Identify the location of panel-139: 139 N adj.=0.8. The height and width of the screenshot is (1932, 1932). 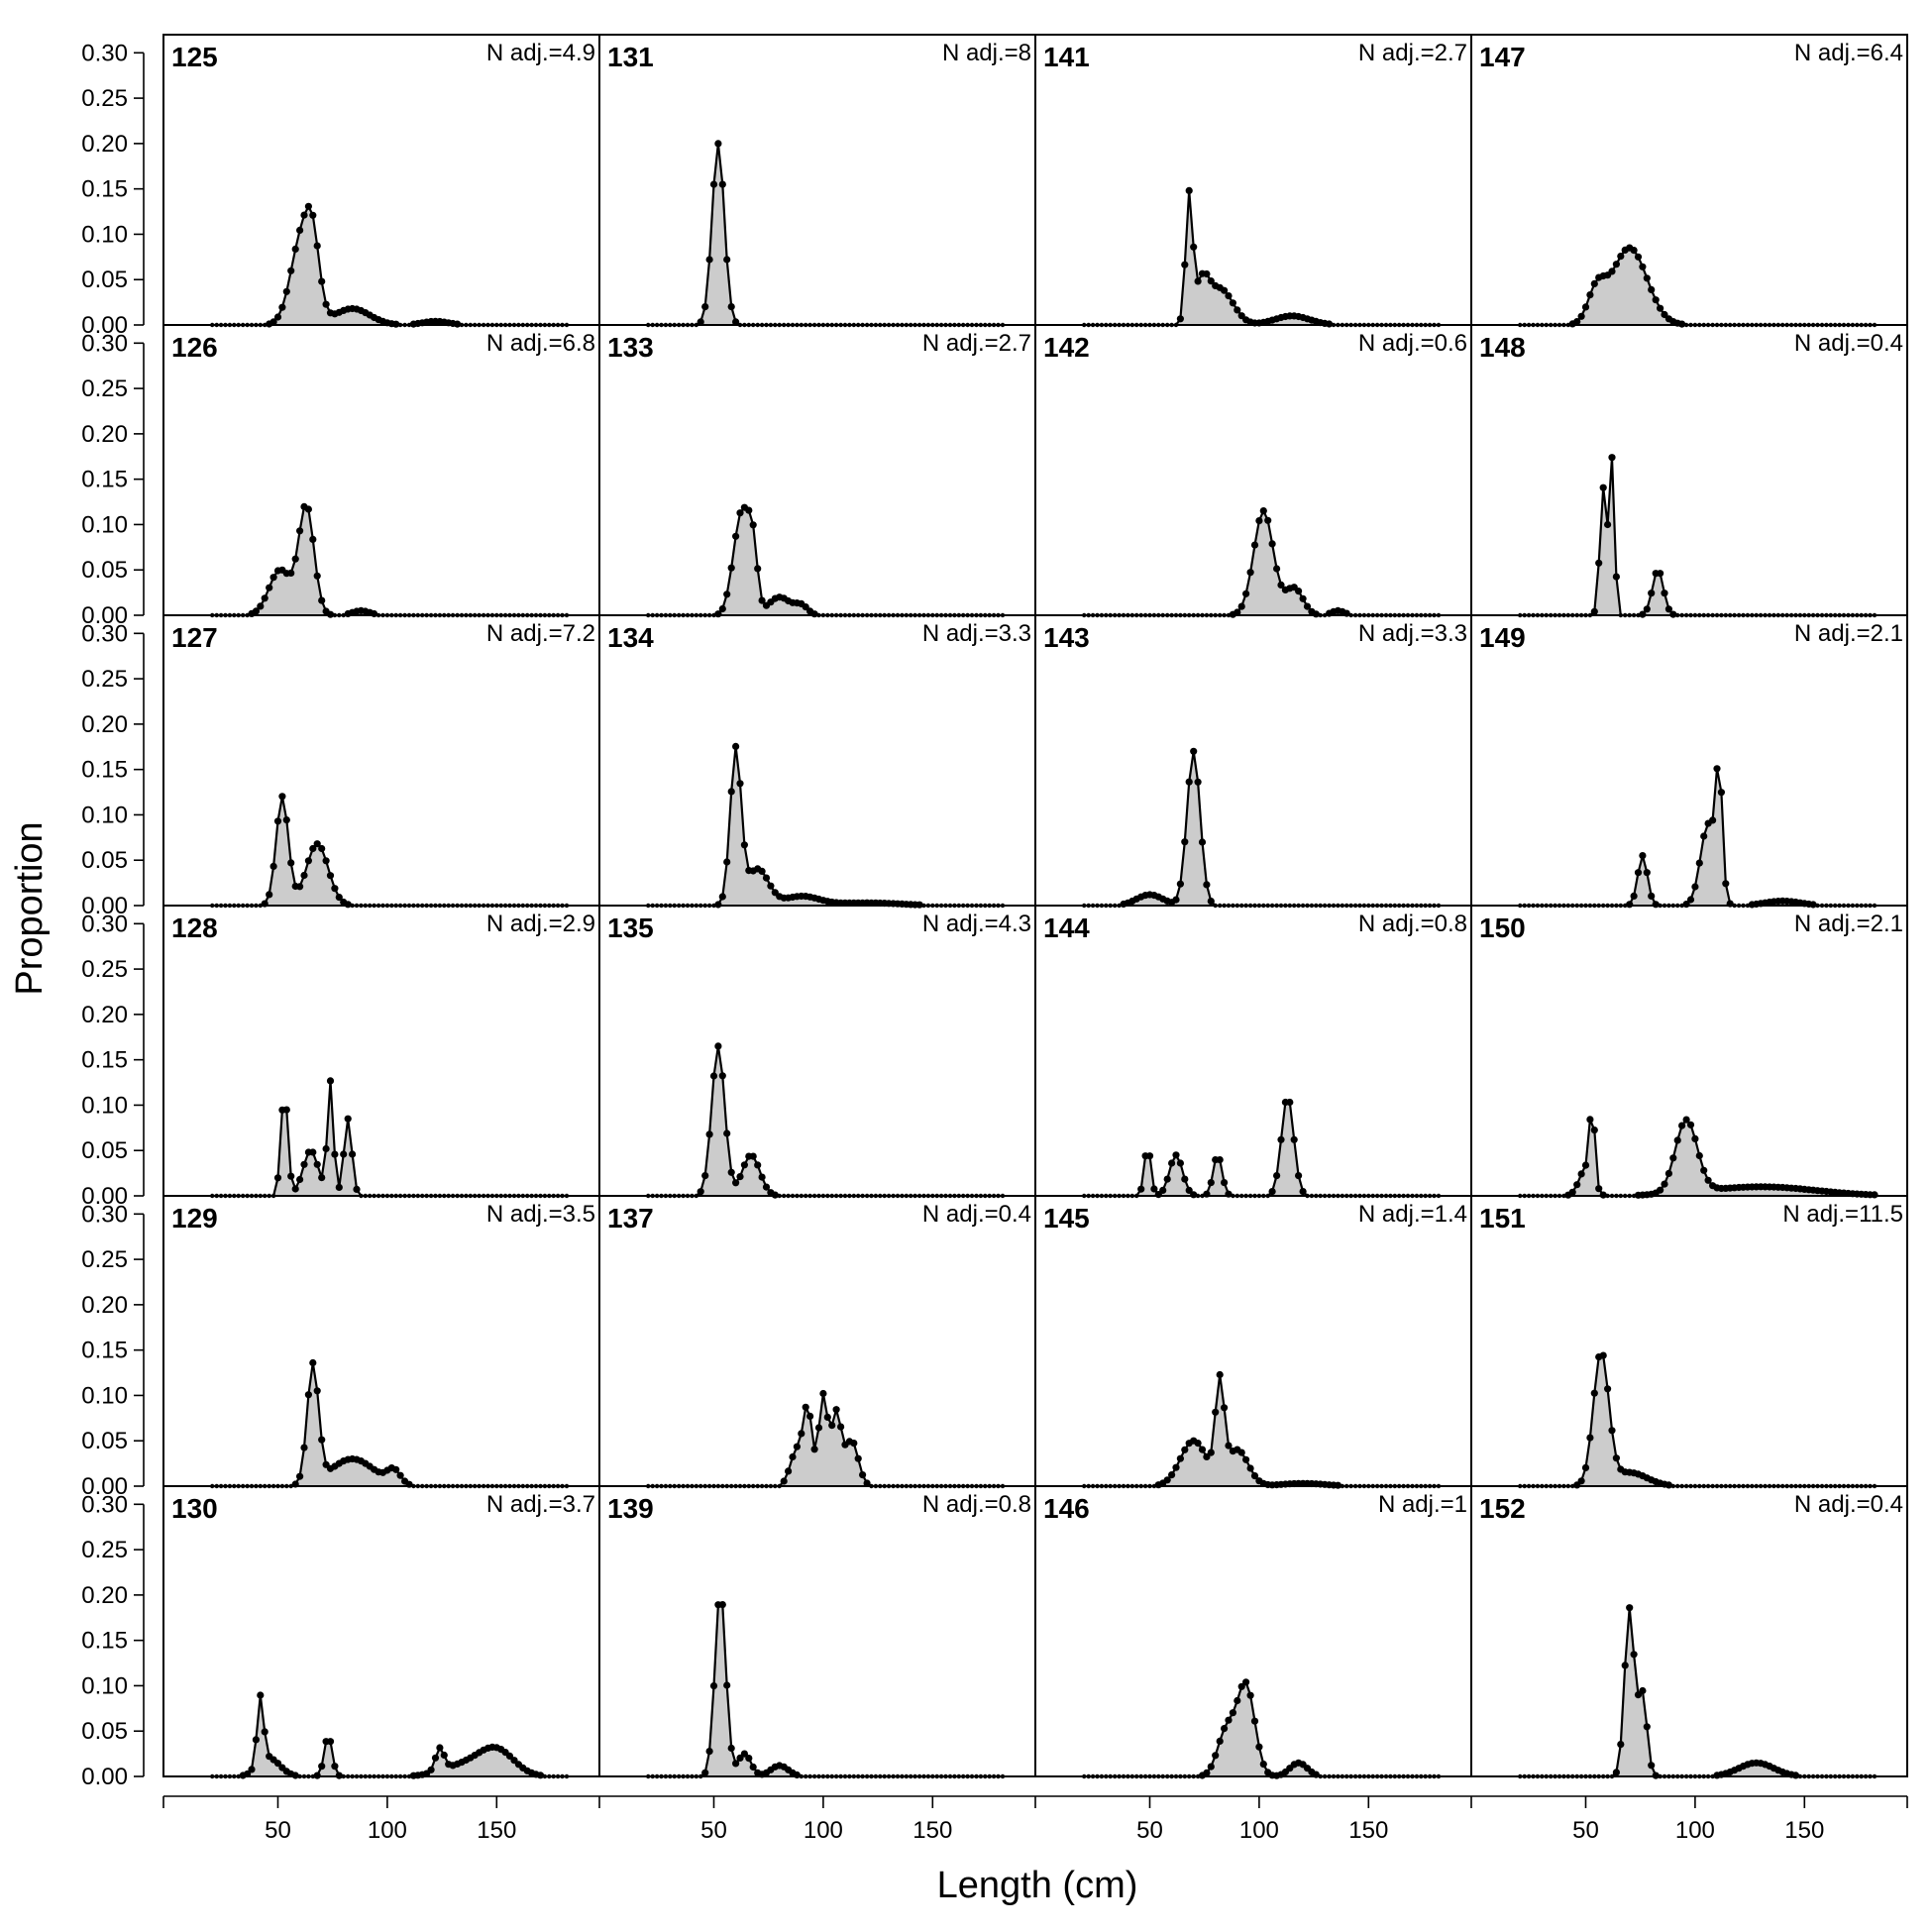
(817, 1632).